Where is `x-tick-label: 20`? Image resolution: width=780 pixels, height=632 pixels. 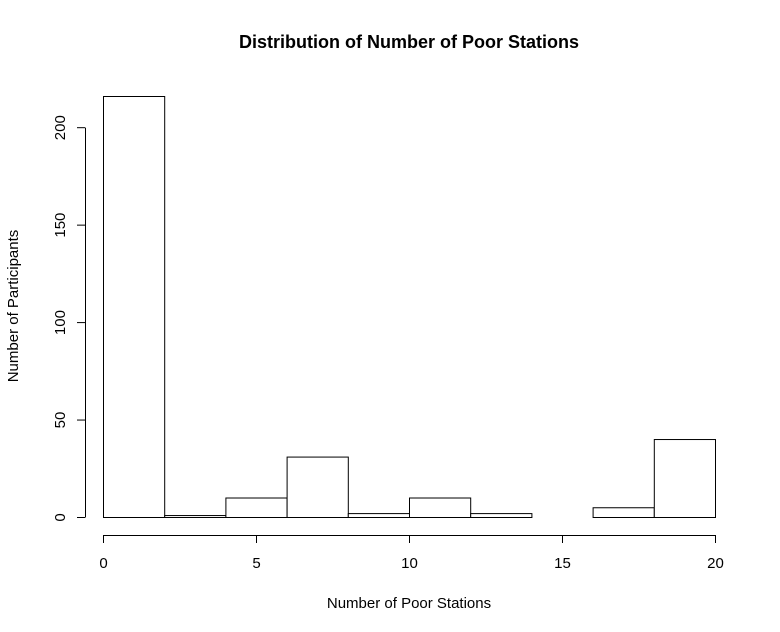
x-tick-label: 20 is located at coordinates (715, 563).